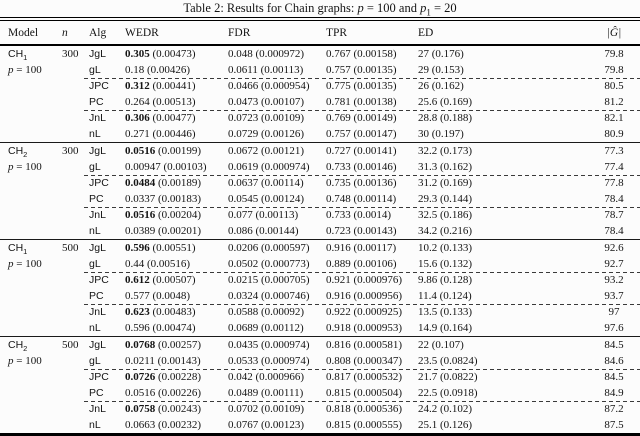 This screenshot has height=436, width=640. Describe the element at coordinates (103, 280) in the screenshot. I see `alg-cell: JPC` at that location.